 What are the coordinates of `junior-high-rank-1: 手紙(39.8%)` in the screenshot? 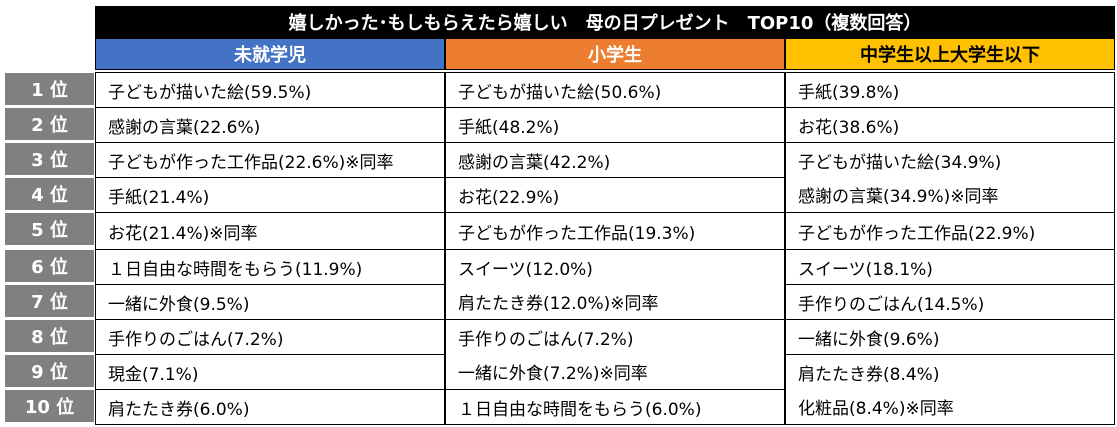 It's located at (950, 90).